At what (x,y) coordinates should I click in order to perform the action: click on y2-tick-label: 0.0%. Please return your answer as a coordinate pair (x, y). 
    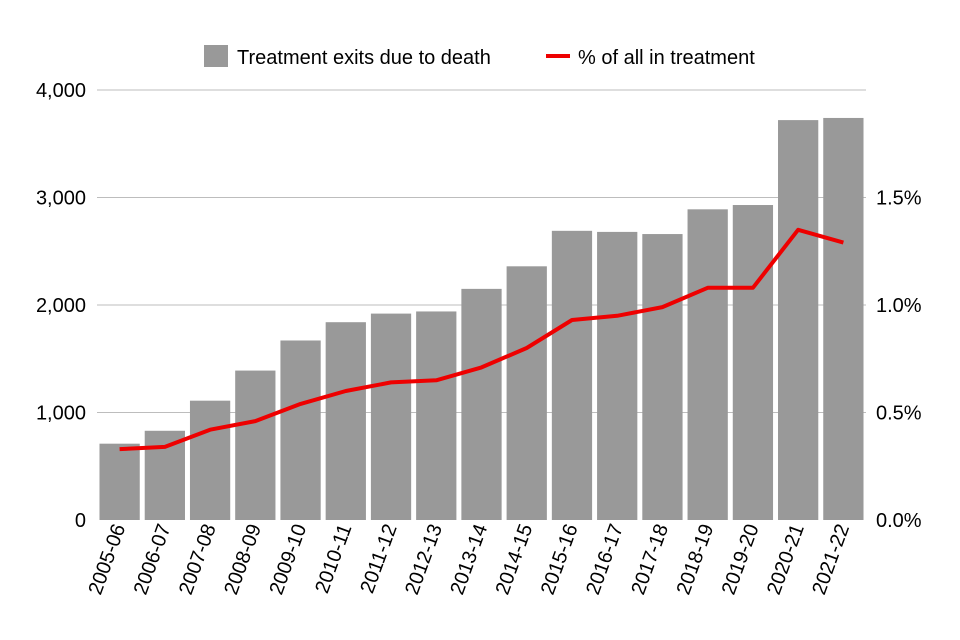
    Looking at the image, I should click on (899, 521).